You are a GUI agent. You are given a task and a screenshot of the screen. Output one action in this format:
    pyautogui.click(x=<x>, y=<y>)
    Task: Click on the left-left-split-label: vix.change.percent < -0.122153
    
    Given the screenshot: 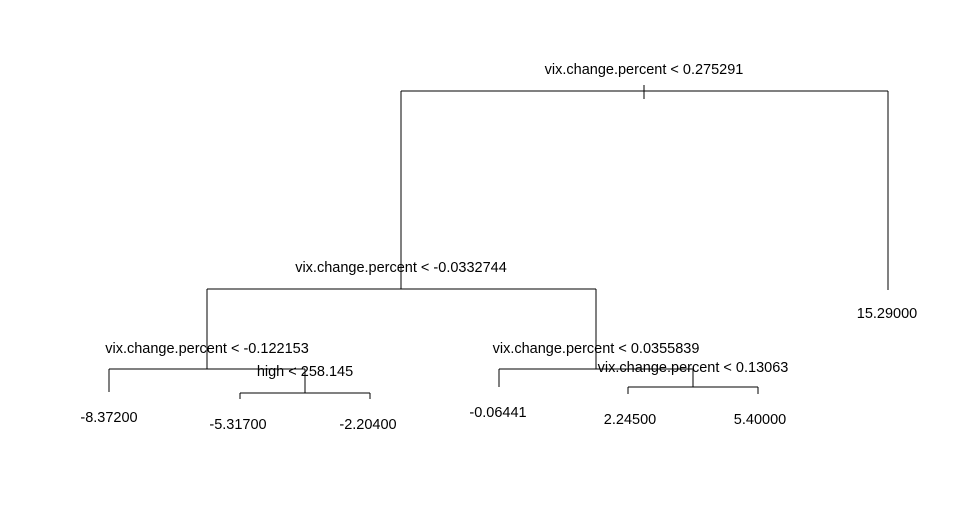 What is the action you would take?
    pyautogui.click(x=207, y=349)
    